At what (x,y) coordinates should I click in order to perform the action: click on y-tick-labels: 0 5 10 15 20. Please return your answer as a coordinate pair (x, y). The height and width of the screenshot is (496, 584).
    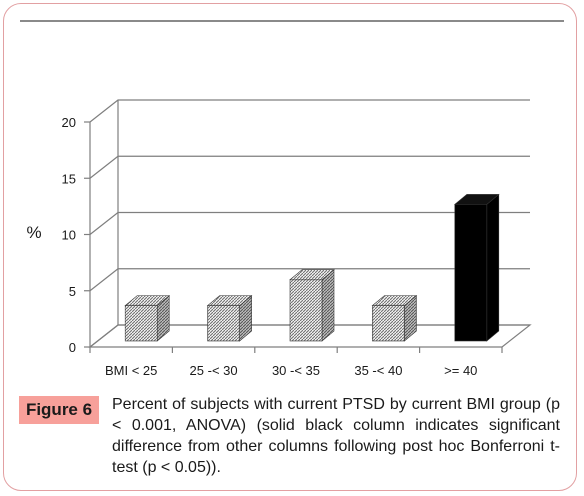
    Looking at the image, I should click on (69, 235).